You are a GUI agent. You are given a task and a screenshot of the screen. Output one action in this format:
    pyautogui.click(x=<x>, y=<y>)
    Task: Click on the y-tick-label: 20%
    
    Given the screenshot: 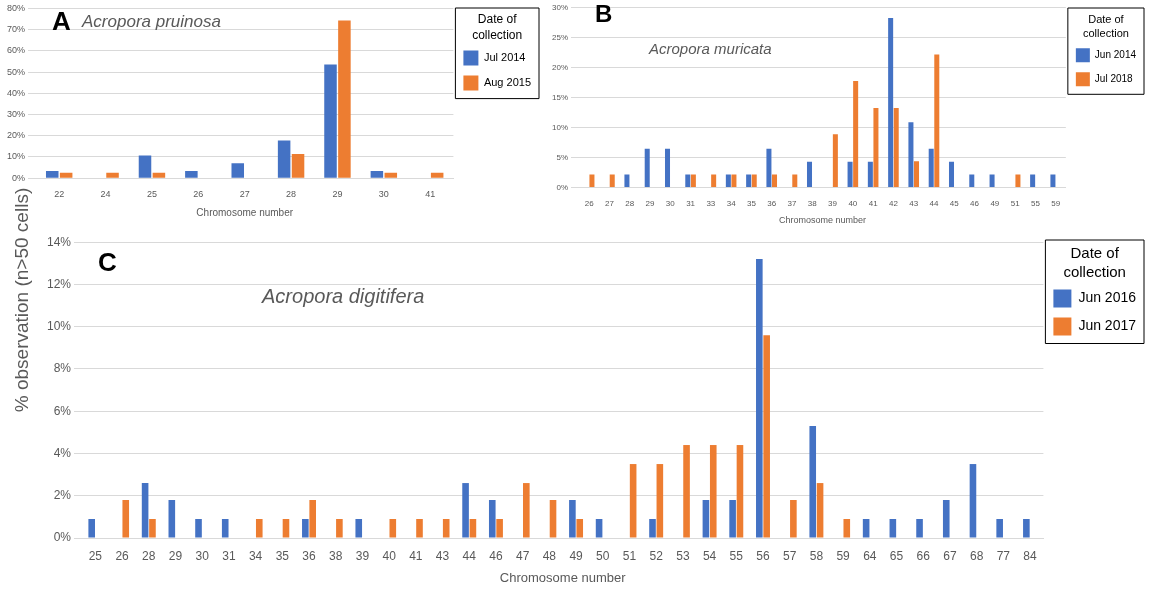 What is the action you would take?
    pyautogui.click(x=16, y=135)
    